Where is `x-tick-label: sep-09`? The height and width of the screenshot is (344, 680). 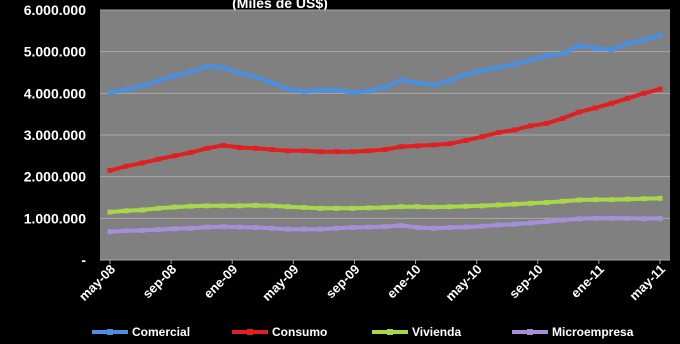 x-tick-label: sep-09 is located at coordinates (343, 282).